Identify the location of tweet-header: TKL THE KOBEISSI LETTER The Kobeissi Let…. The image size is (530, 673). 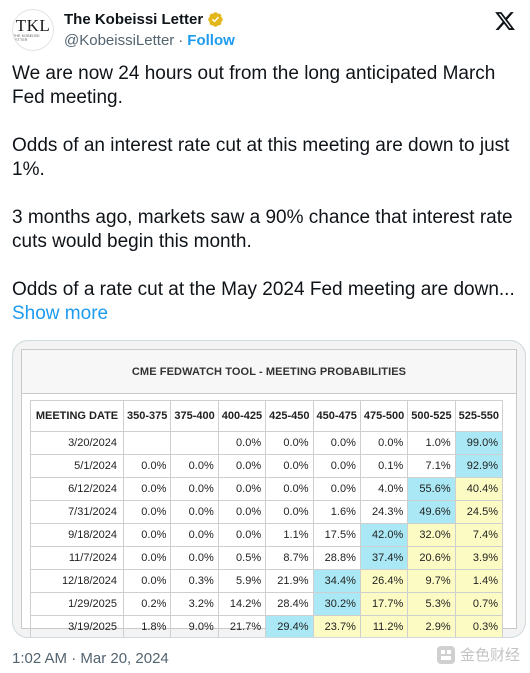
(265, 29).